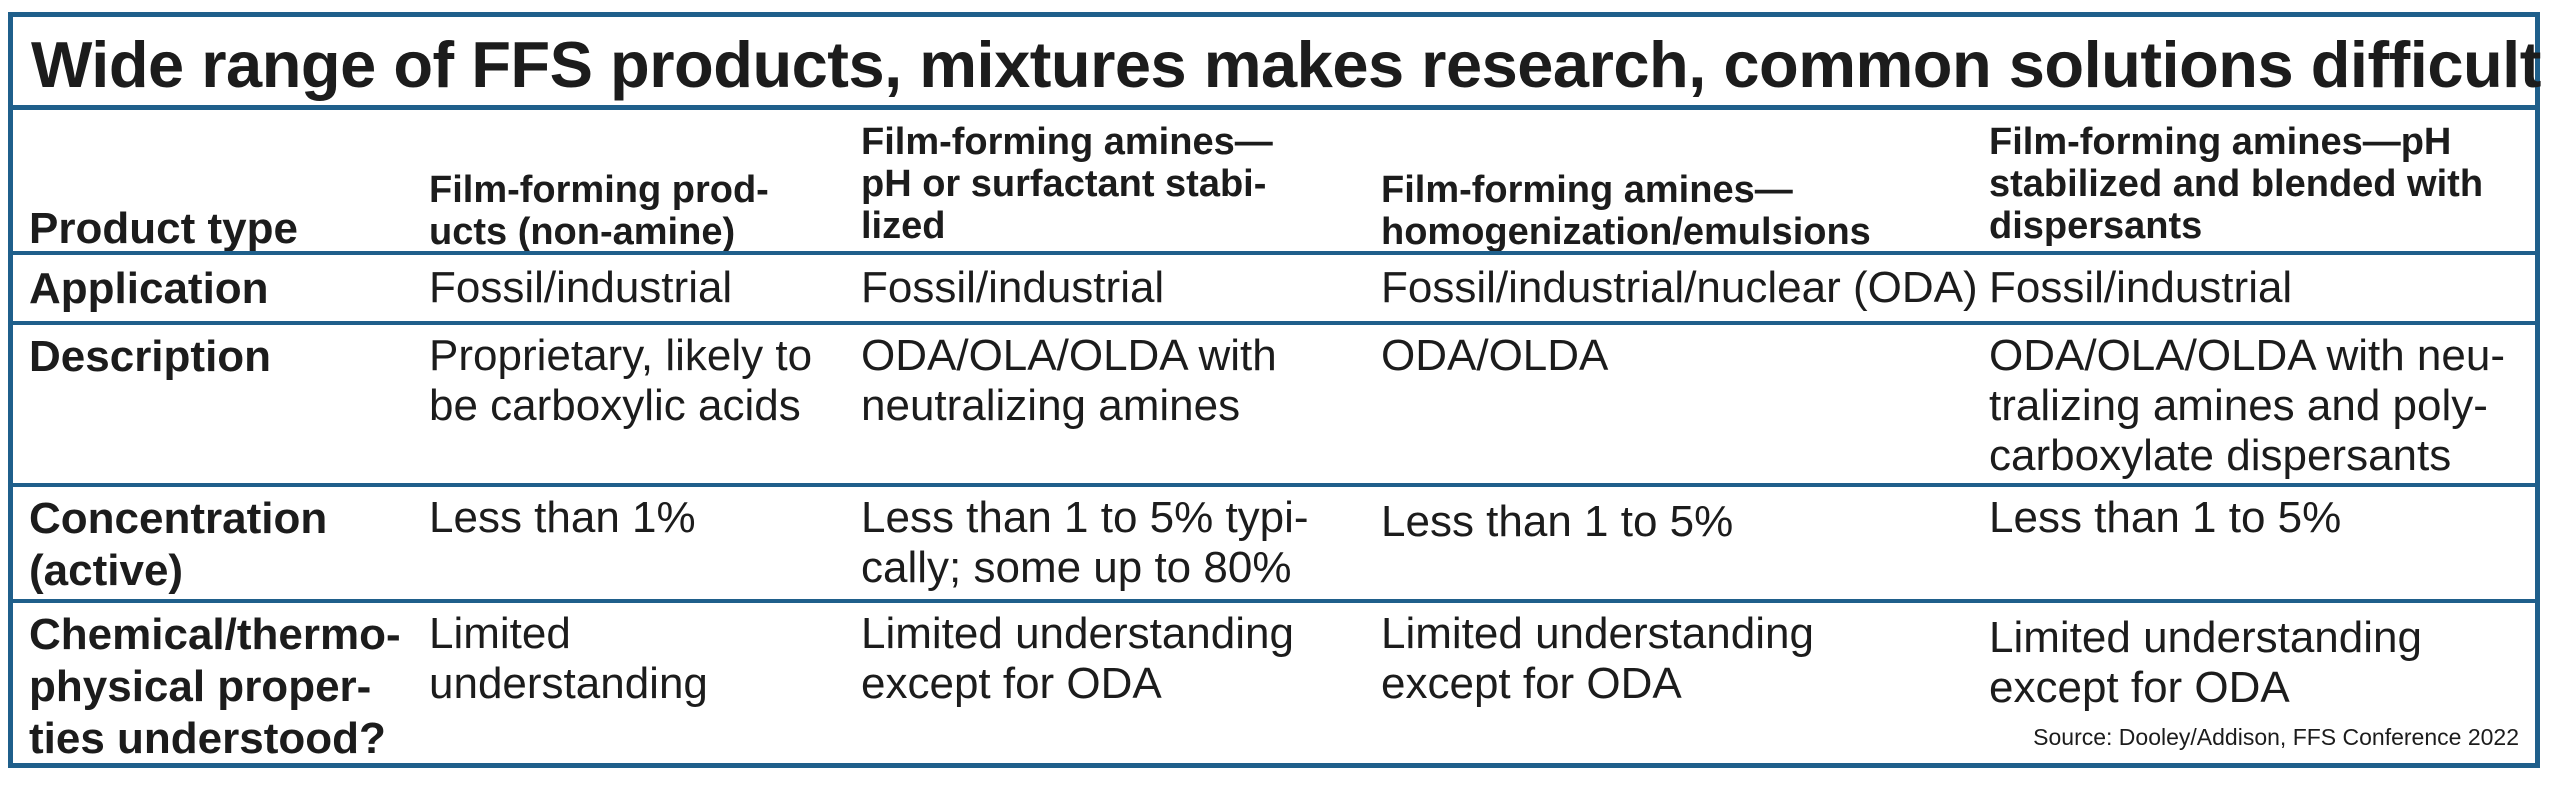 The height and width of the screenshot is (788, 2560). I want to click on description-cell-3: ODA/OLDA, so click(1495, 355).